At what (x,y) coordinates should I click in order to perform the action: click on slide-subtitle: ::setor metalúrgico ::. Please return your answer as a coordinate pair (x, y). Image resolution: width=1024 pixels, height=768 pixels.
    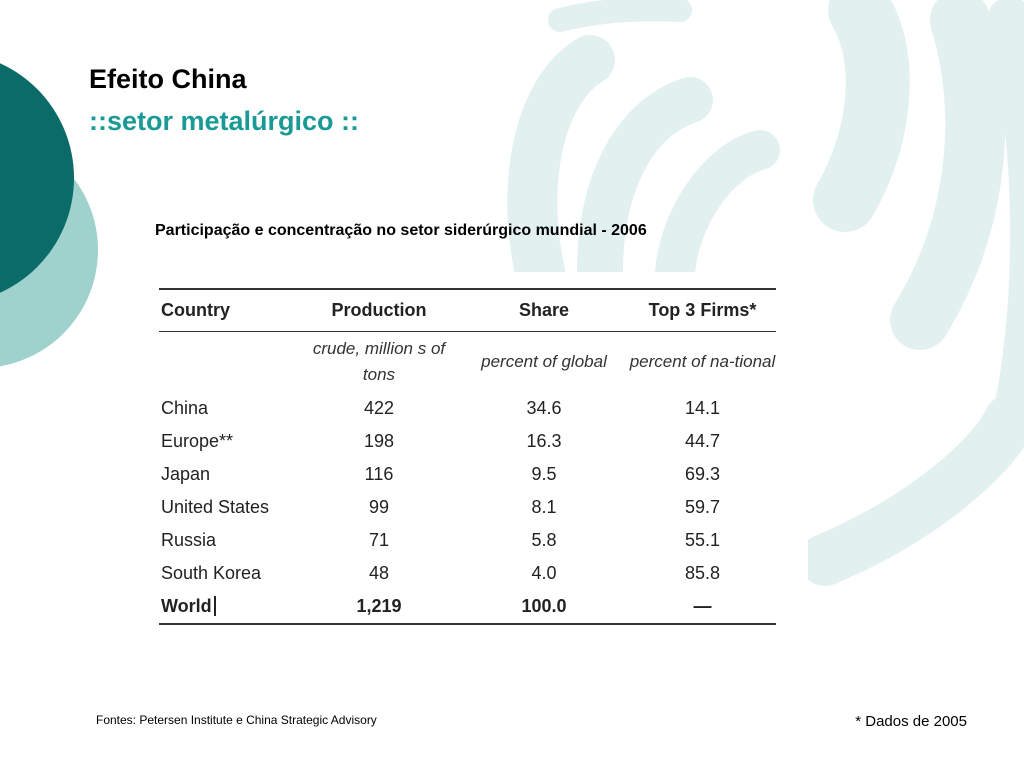
    Looking at the image, I should click on (224, 121).